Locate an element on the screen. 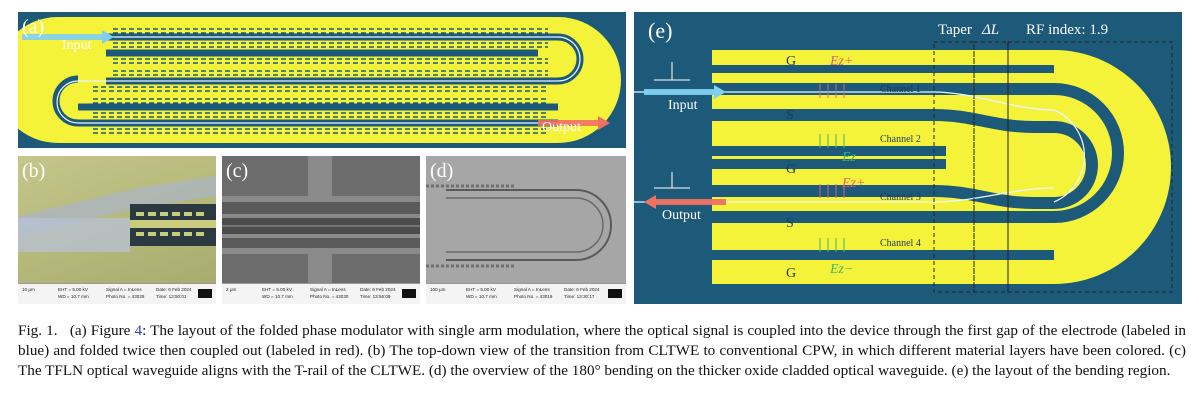  ez-label: Ez is located at coordinates (849, 157).